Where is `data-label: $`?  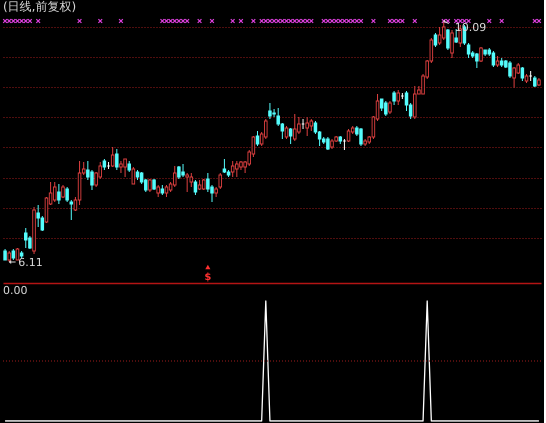
data-label: $ is located at coordinates (208, 277).